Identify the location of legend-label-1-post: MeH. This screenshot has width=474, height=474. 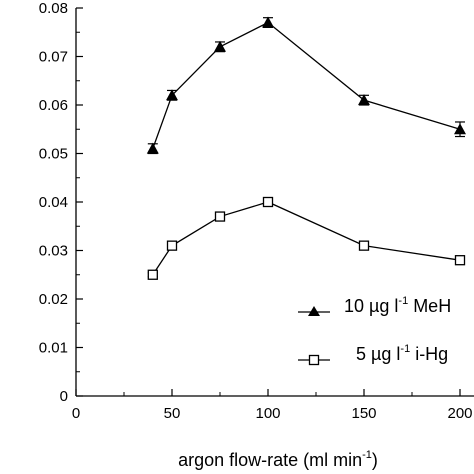
(429, 306).